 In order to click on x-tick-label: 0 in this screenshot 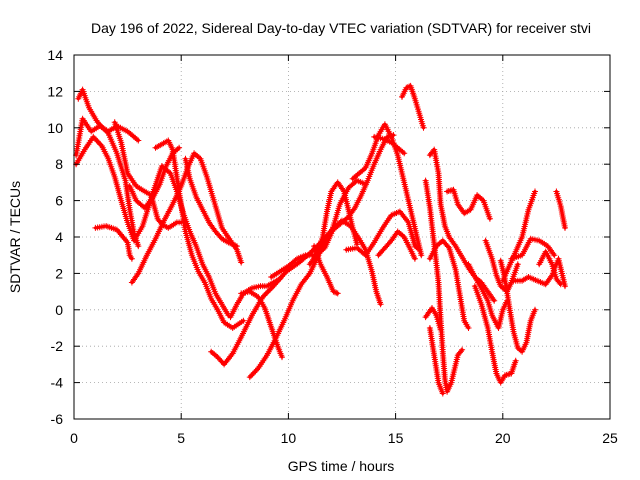, I will do `click(74, 438)`.